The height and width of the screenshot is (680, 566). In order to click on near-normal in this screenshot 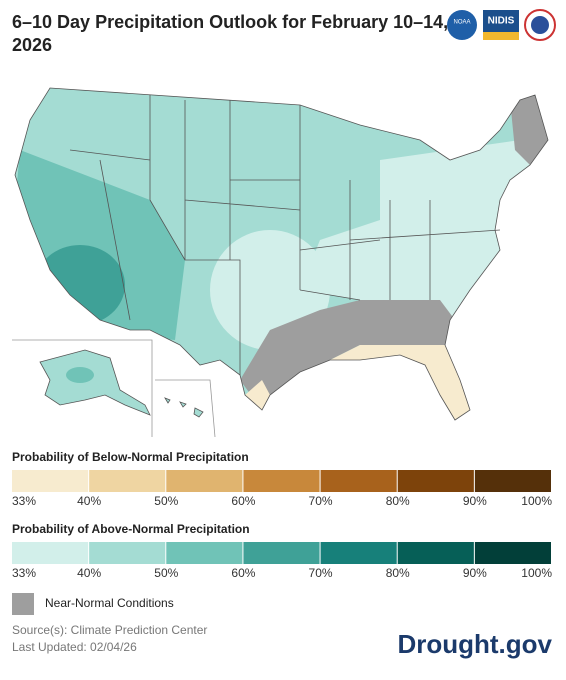, I will do `click(347, 355)`.